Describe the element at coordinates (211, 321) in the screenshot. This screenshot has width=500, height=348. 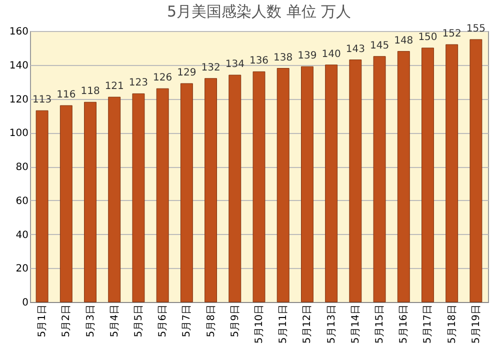
I see `x-tick-label: 5月8日` at that location.